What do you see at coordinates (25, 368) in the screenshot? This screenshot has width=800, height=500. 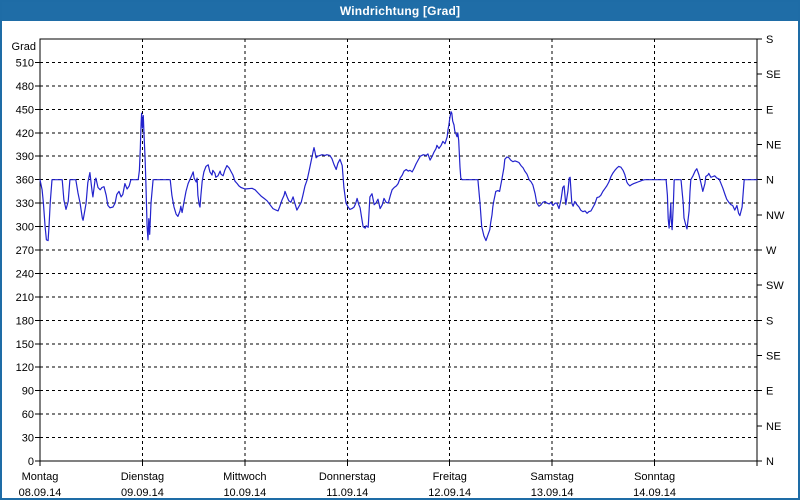 I see `y-axis-tick-label: 120` at bounding box center [25, 368].